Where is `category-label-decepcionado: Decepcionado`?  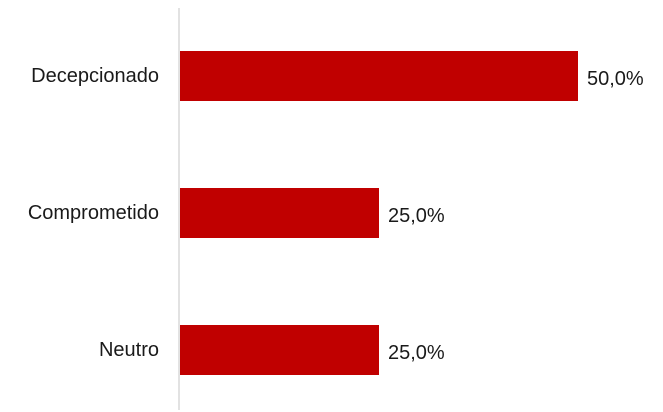 category-label-decepcionado: Decepcionado is located at coordinates (95, 76).